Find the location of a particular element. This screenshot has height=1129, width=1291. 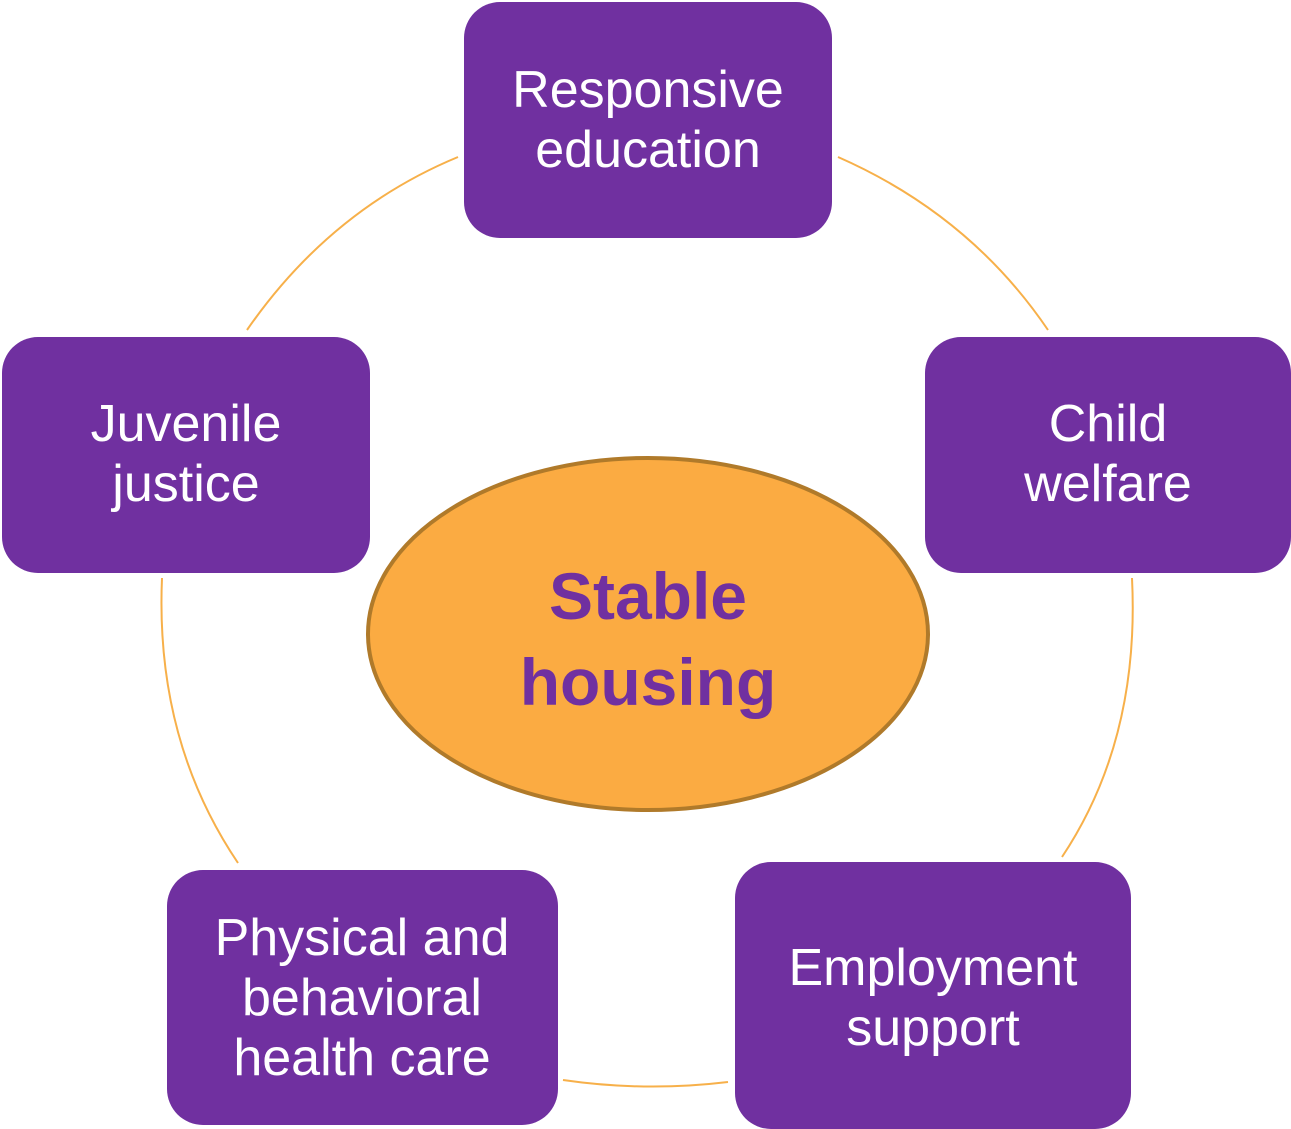

node-label: behavioral is located at coordinates (362, 998).